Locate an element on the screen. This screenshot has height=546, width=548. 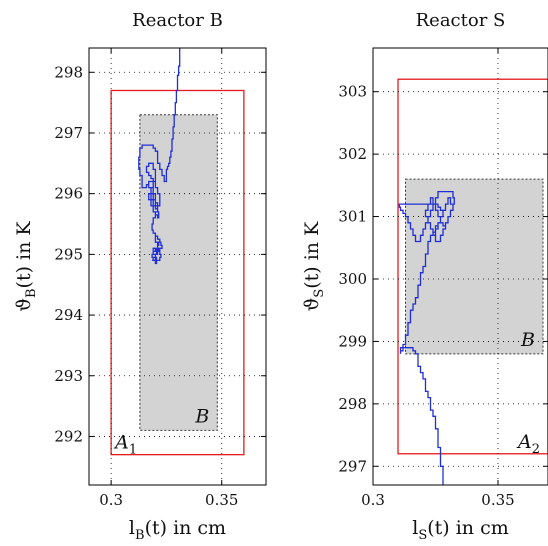
y-tick-label: 303 is located at coordinates (352, 92).